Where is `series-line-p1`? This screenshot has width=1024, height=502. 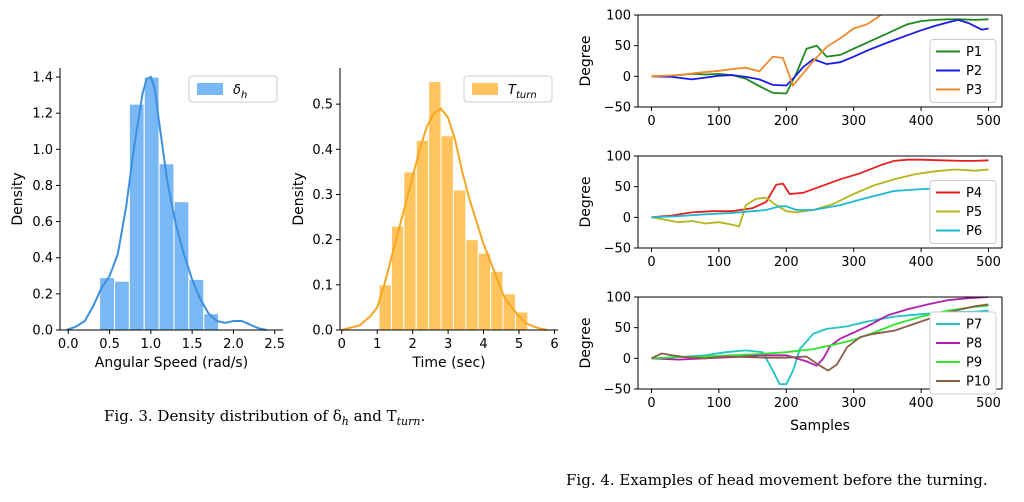
series-line-p1 is located at coordinates (820, 56).